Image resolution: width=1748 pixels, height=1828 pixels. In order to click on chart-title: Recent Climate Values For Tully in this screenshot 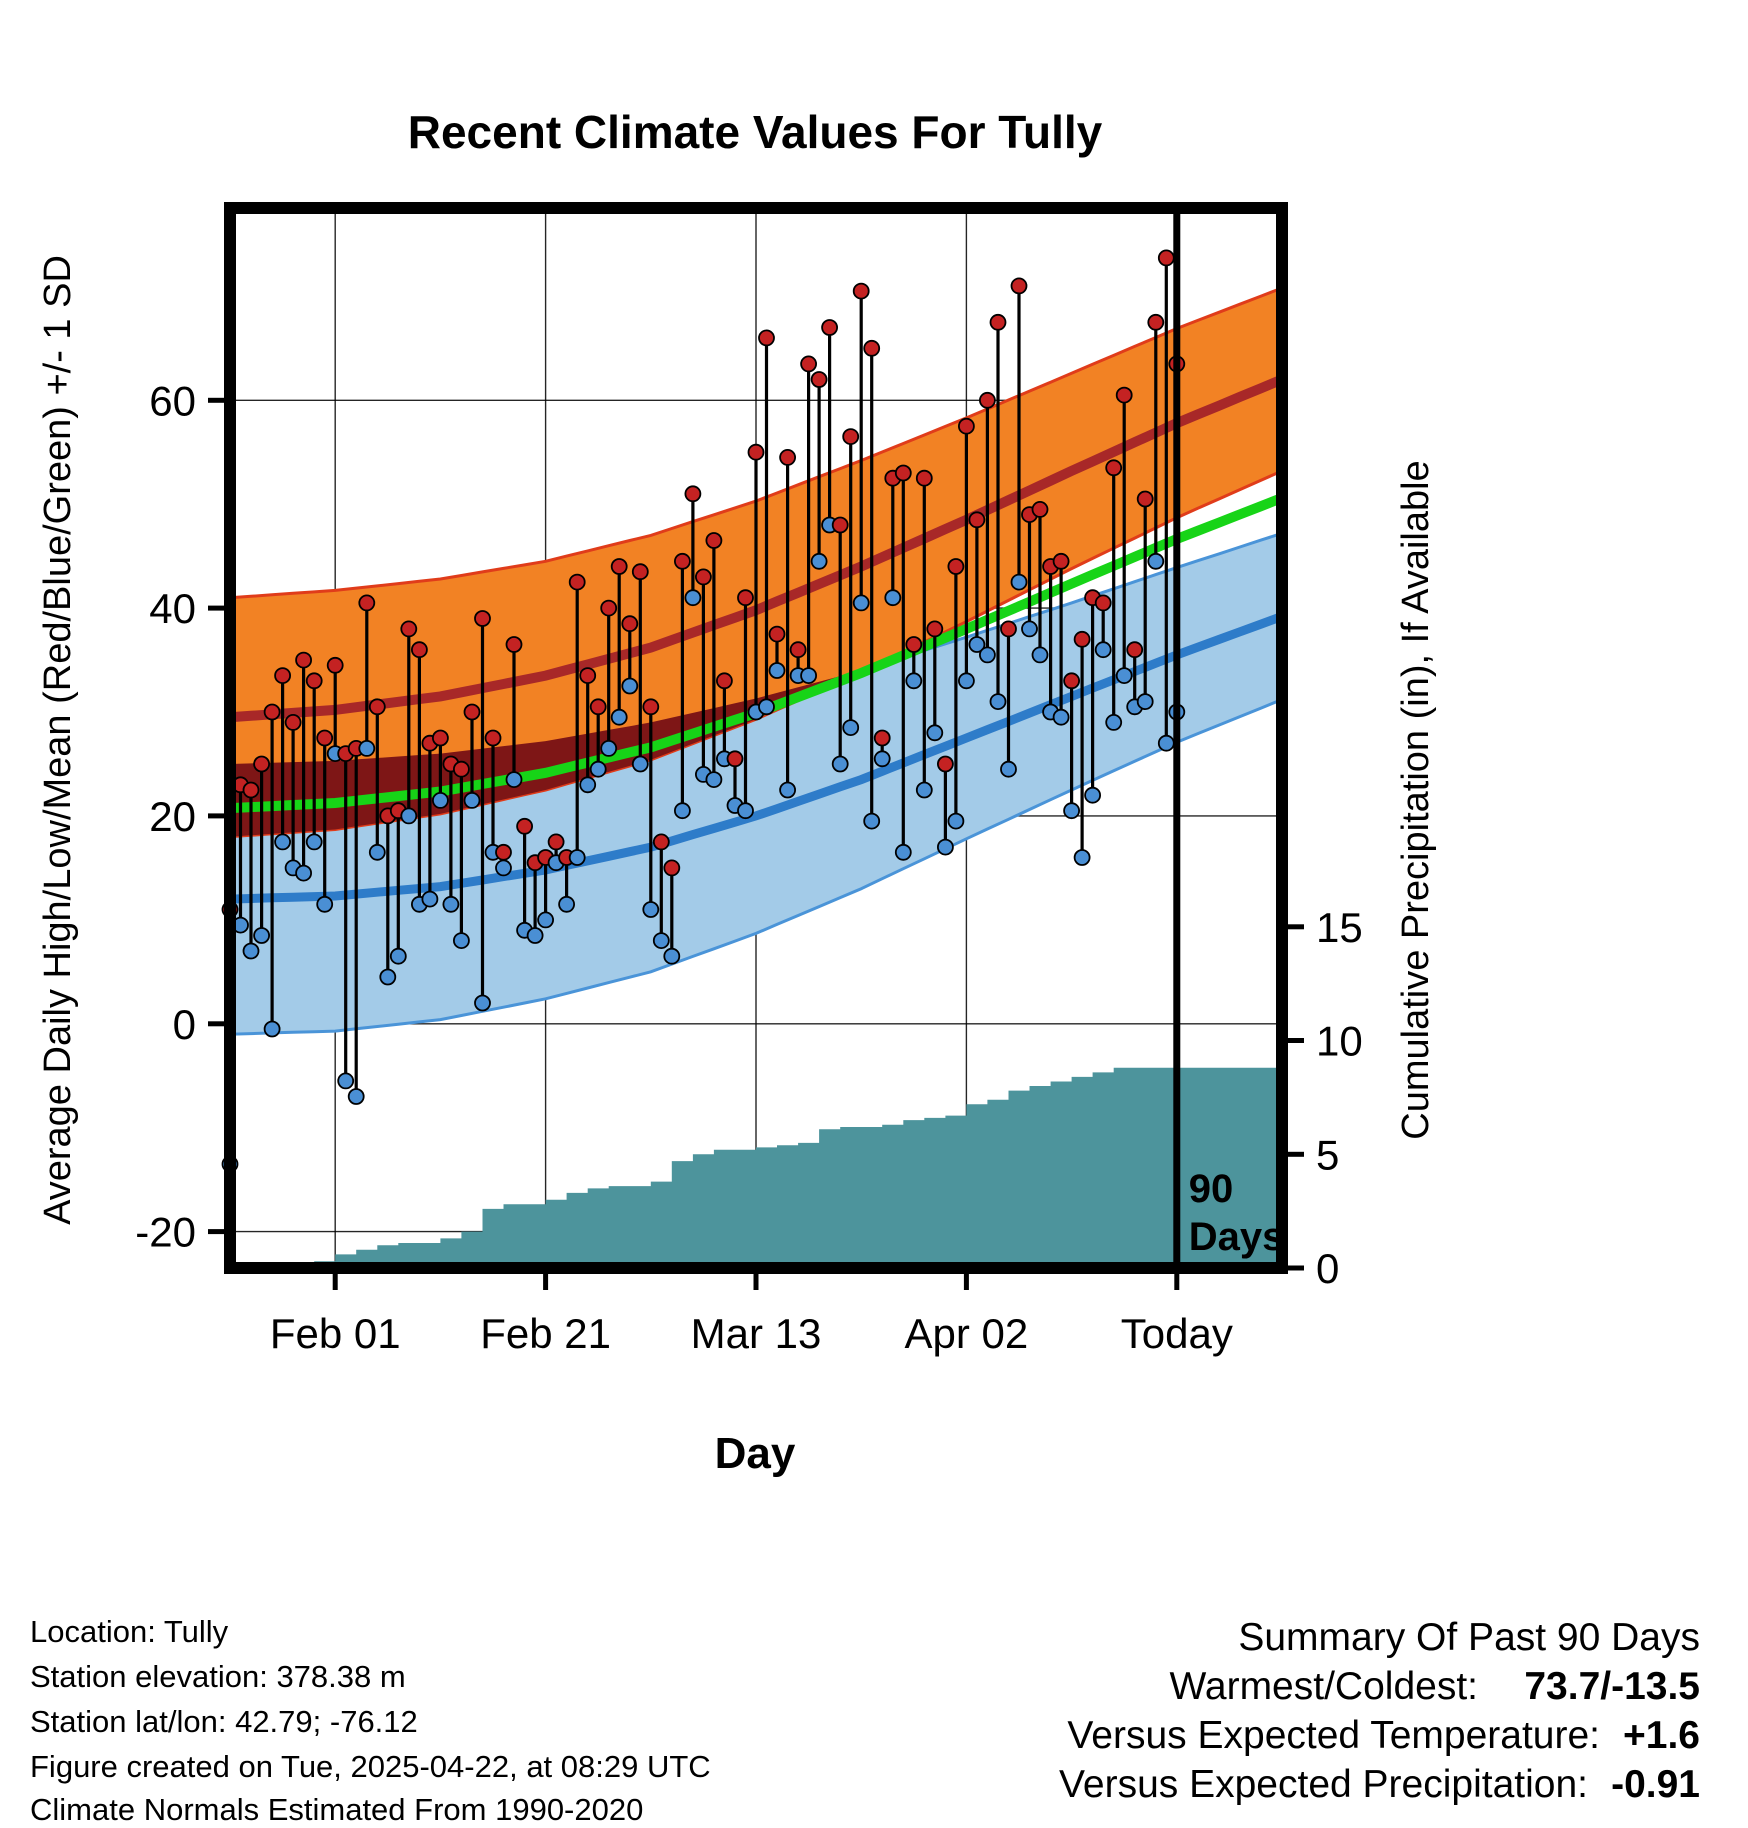, I will do `click(755, 132)`.